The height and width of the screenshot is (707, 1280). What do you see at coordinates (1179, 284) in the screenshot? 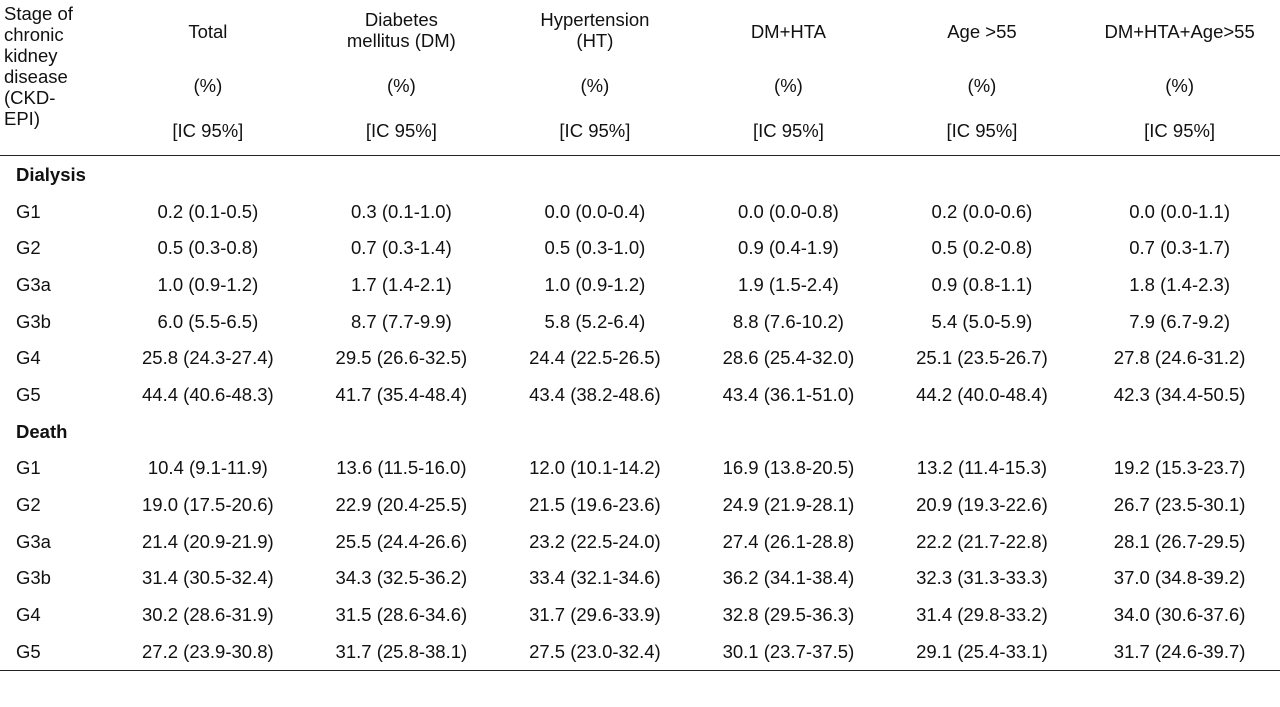
I see `table-cell: 1.8 (1.4-2.3)` at bounding box center [1179, 284].